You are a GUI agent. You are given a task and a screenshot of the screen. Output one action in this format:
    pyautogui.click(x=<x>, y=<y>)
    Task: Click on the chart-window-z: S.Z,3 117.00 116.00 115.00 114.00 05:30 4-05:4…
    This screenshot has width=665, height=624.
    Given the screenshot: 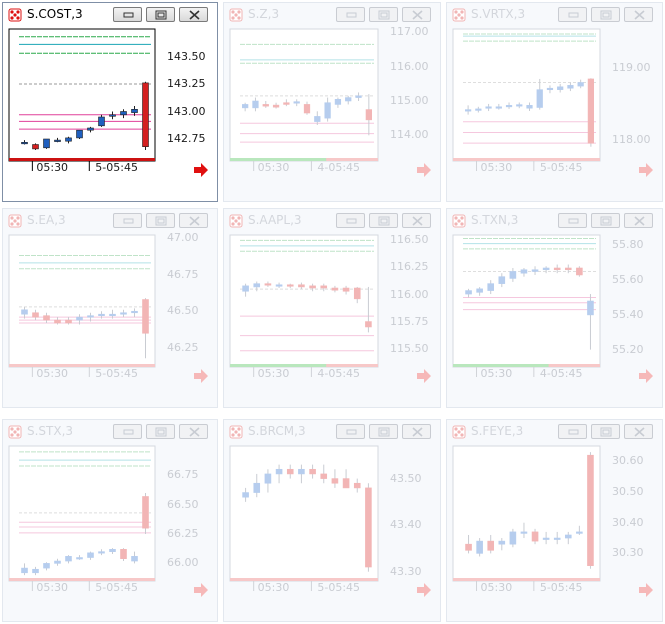 What is the action you would take?
    pyautogui.click(x=332, y=102)
    